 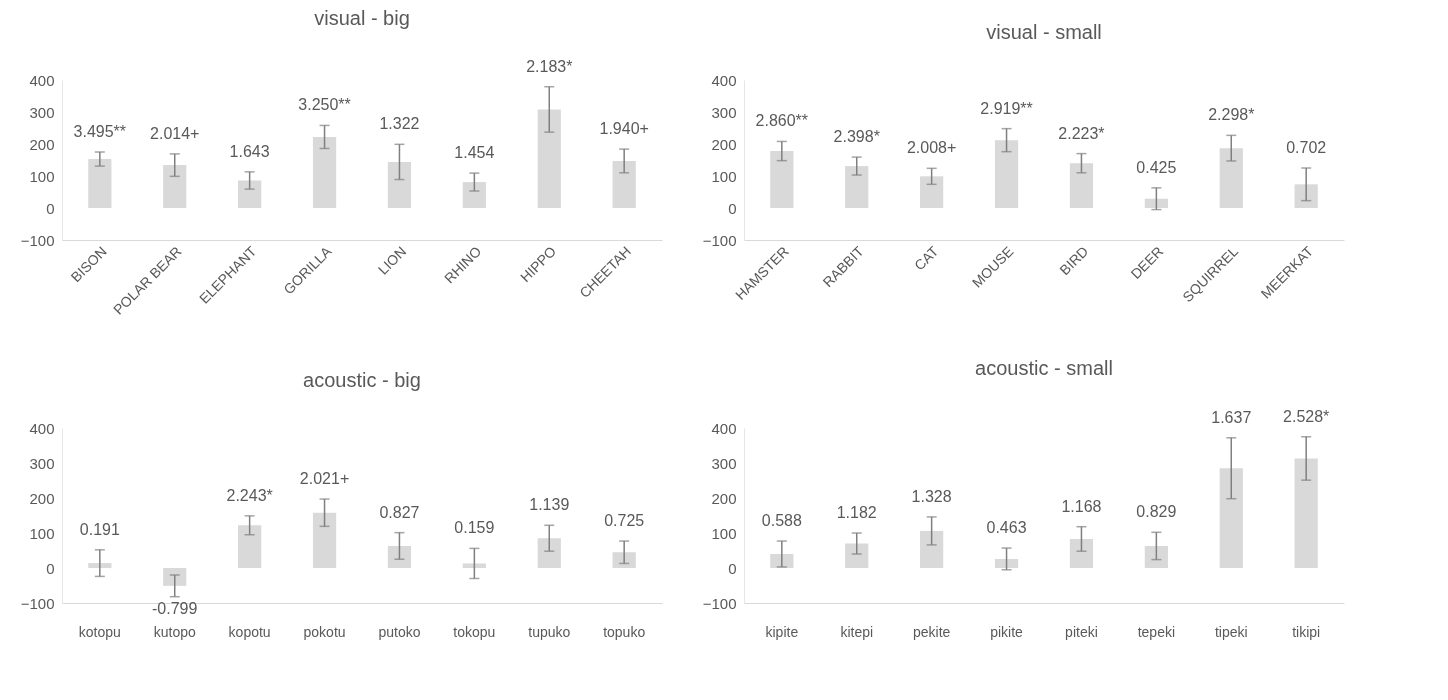 What do you see at coordinates (249, 495) in the screenshot?
I see `annotation: 2.243*` at bounding box center [249, 495].